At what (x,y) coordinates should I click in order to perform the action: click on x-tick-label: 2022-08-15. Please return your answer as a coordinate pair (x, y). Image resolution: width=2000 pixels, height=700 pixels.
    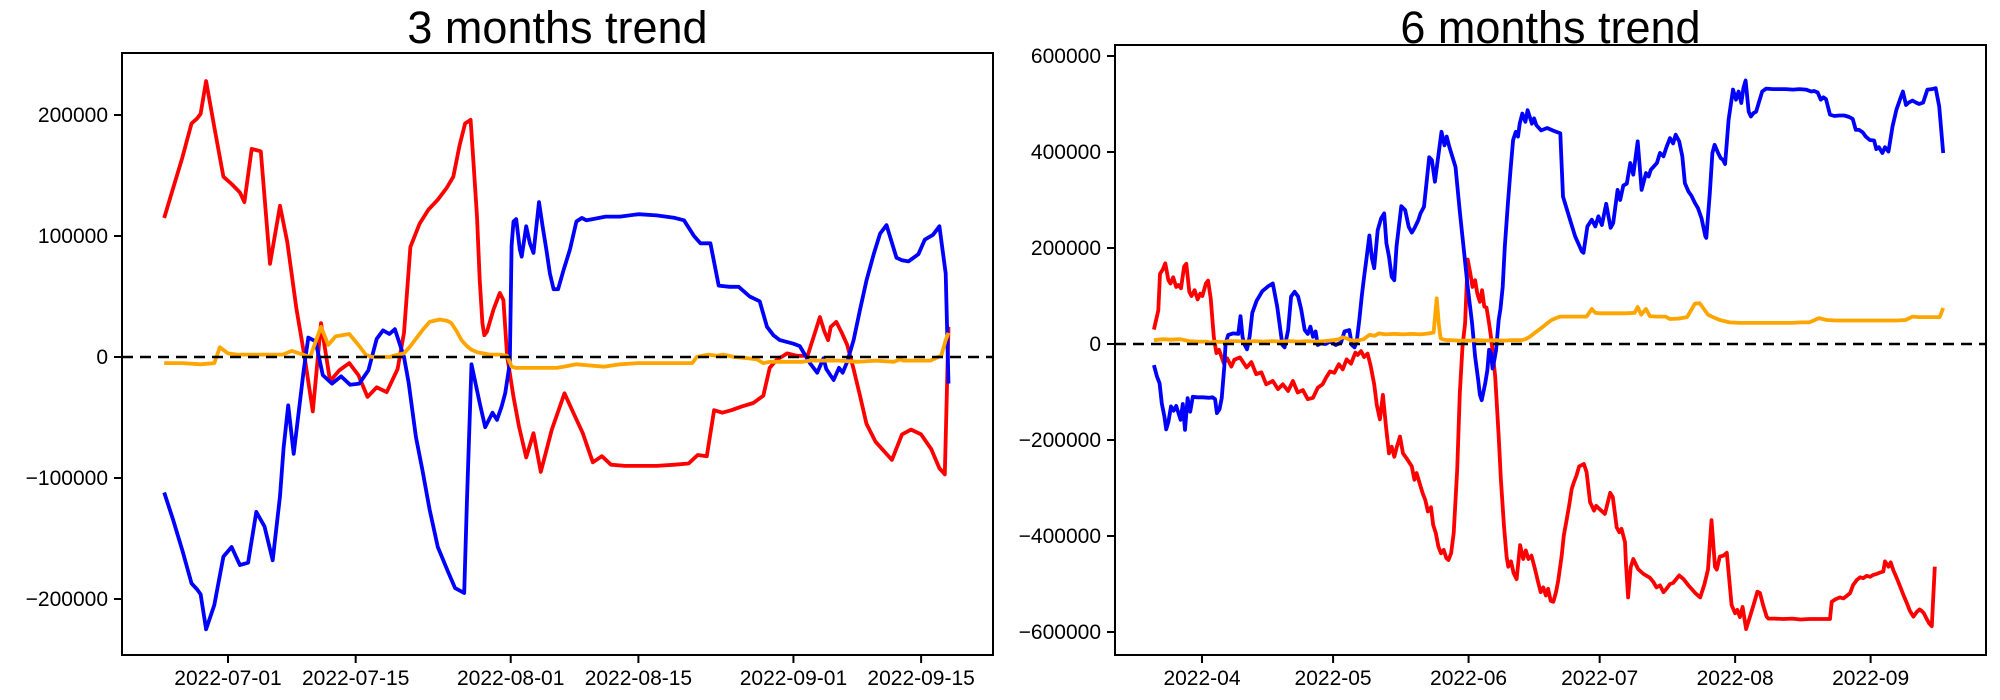
    Looking at the image, I should click on (638, 678).